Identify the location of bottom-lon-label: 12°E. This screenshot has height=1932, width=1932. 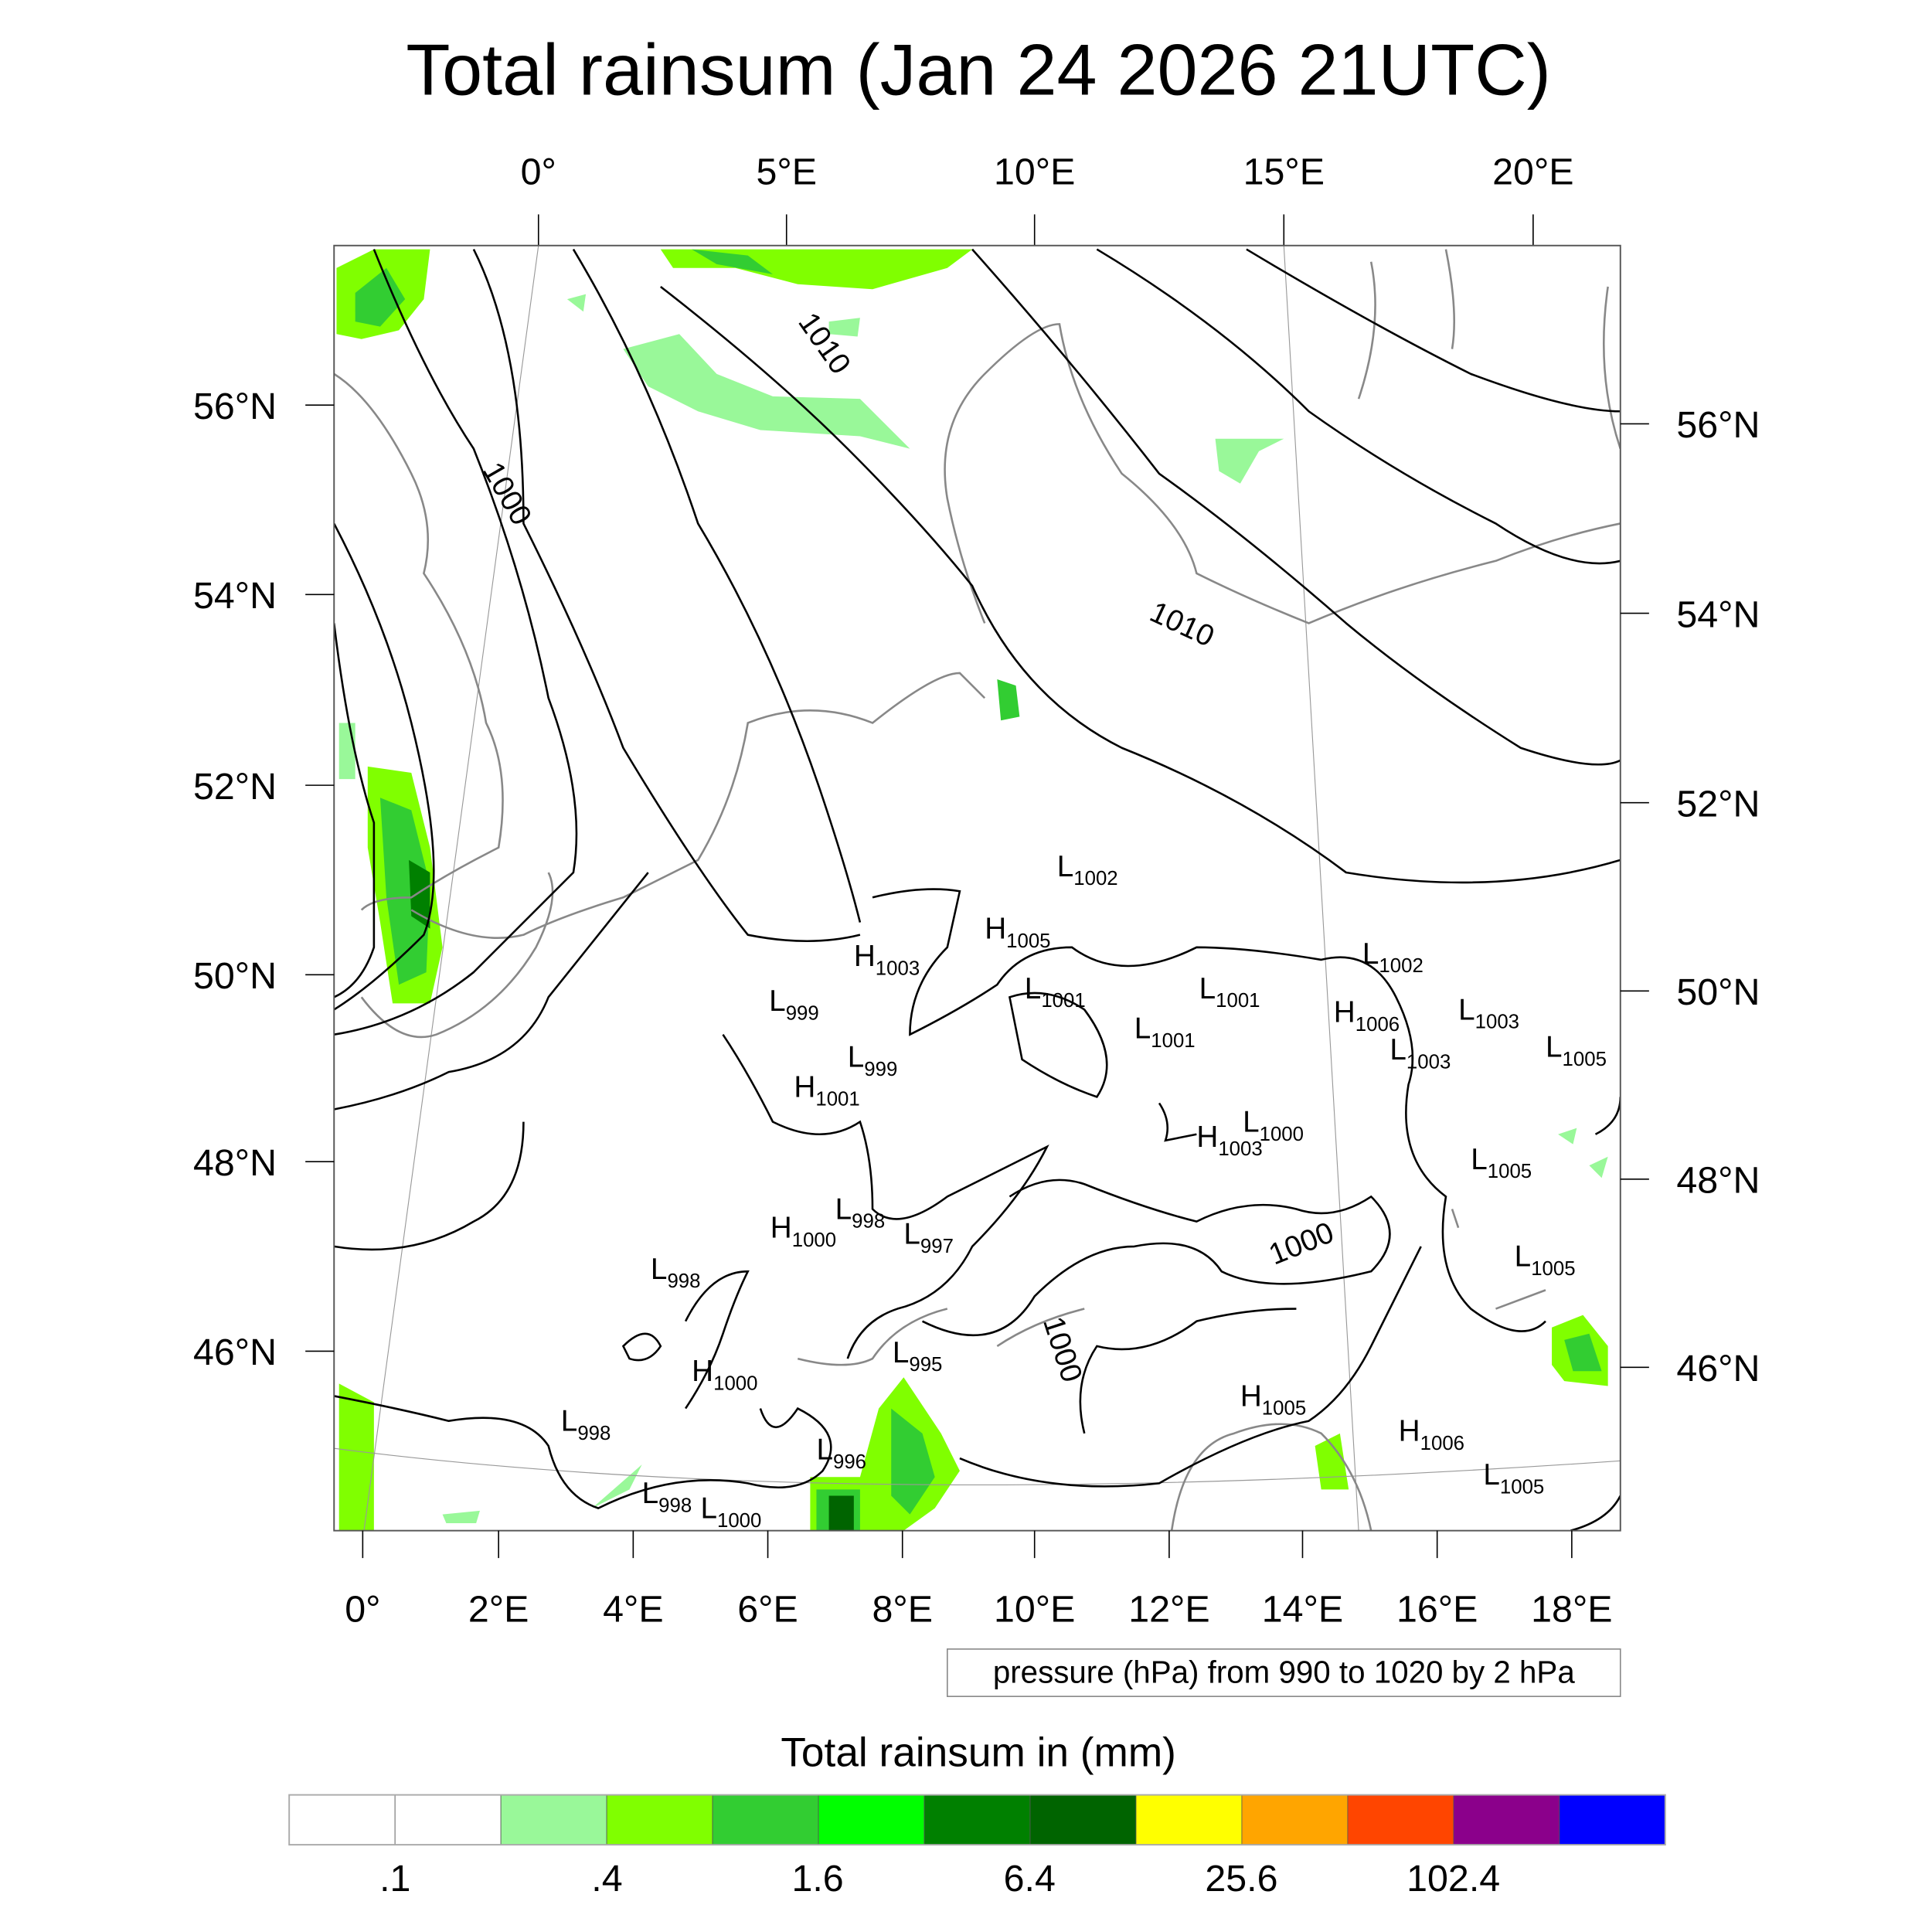
(1169, 1609).